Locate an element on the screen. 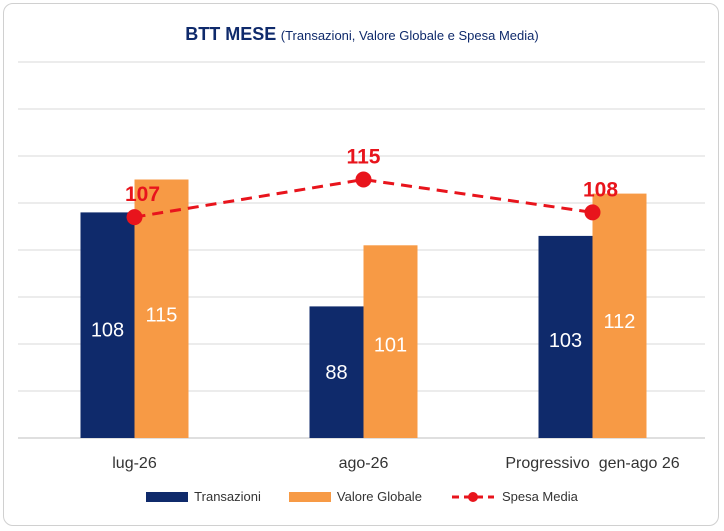  chart-legend: Transazioni Valore Globale Spesa Media is located at coordinates (362, 496).